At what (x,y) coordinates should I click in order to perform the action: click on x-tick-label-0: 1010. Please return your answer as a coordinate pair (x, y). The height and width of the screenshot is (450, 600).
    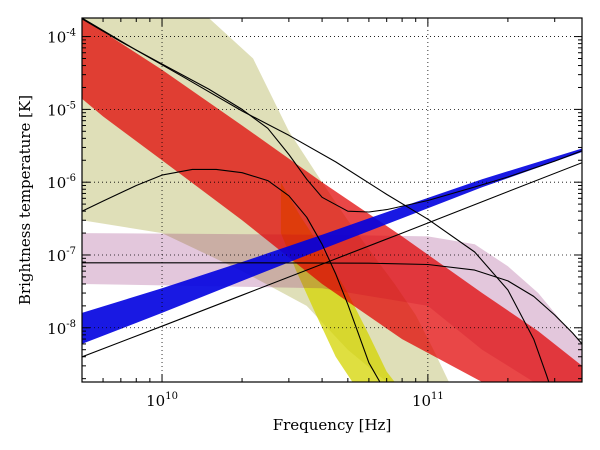
    Looking at the image, I should click on (162, 400).